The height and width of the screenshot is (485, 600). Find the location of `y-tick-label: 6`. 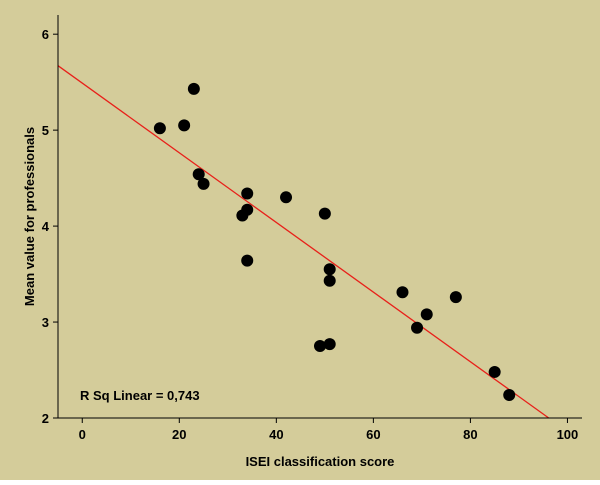

y-tick-label: 6 is located at coordinates (45, 34).